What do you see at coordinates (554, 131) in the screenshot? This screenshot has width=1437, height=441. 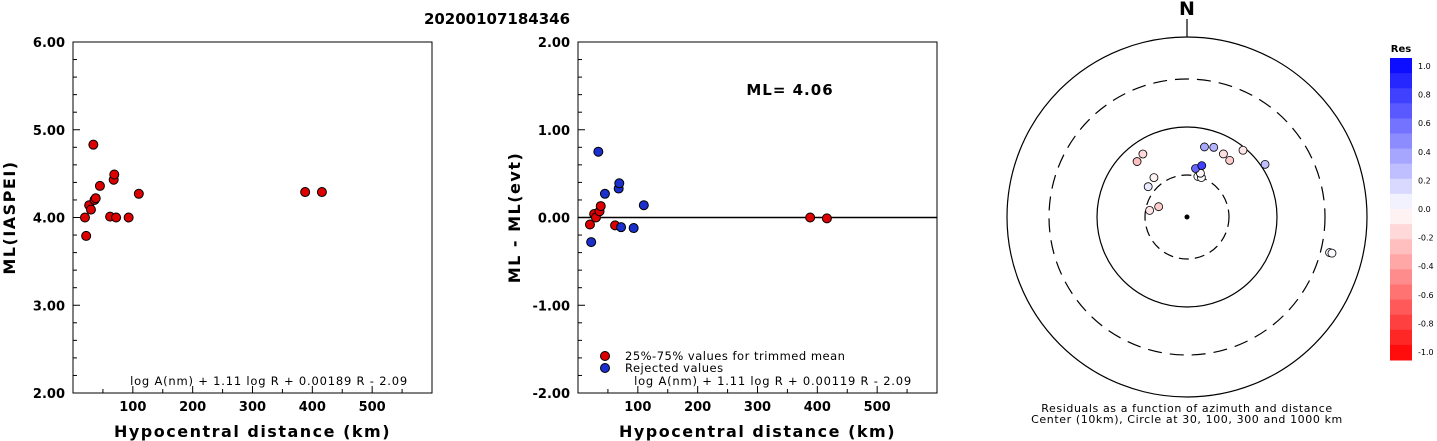 I see `y-tick-label: 1.00` at bounding box center [554, 131].